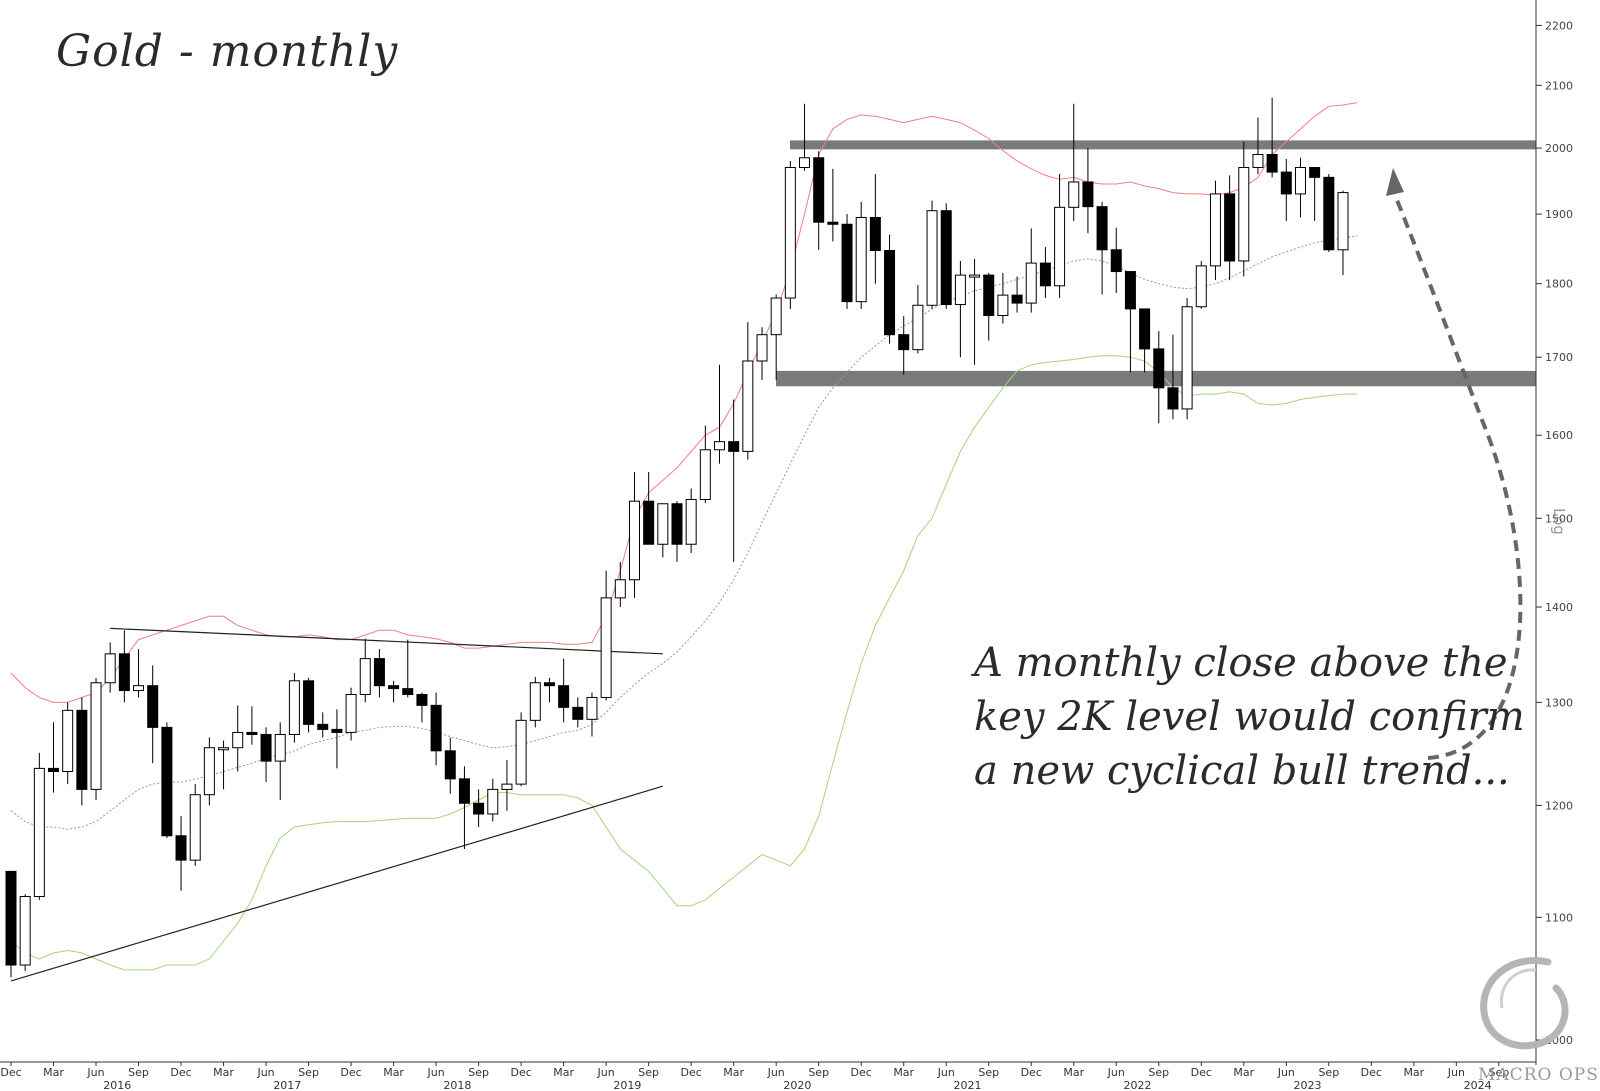  I want to click on y-tick-label: 2100, so click(1559, 85).